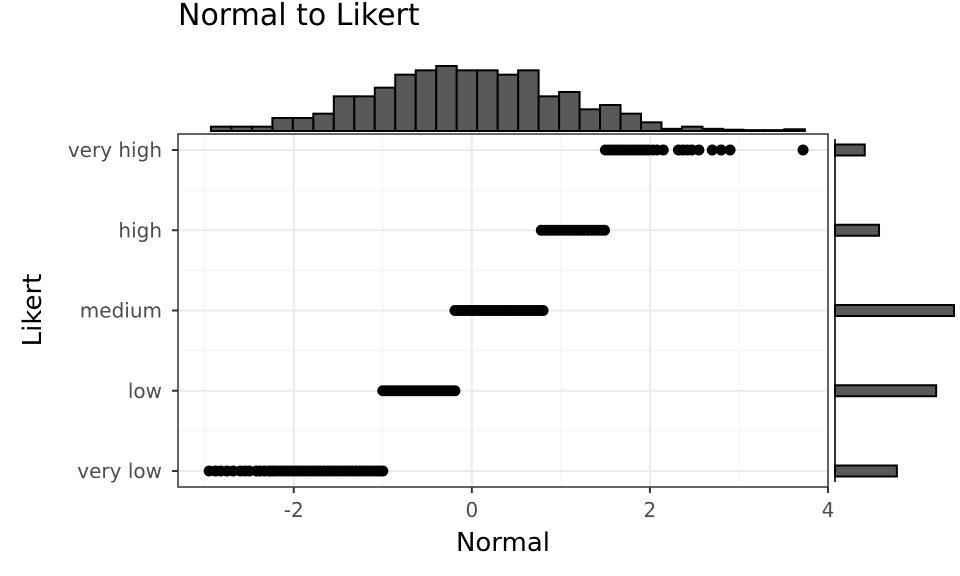 This screenshot has height=576, width=960. I want to click on right-marginal-bars, so click(894, 310).